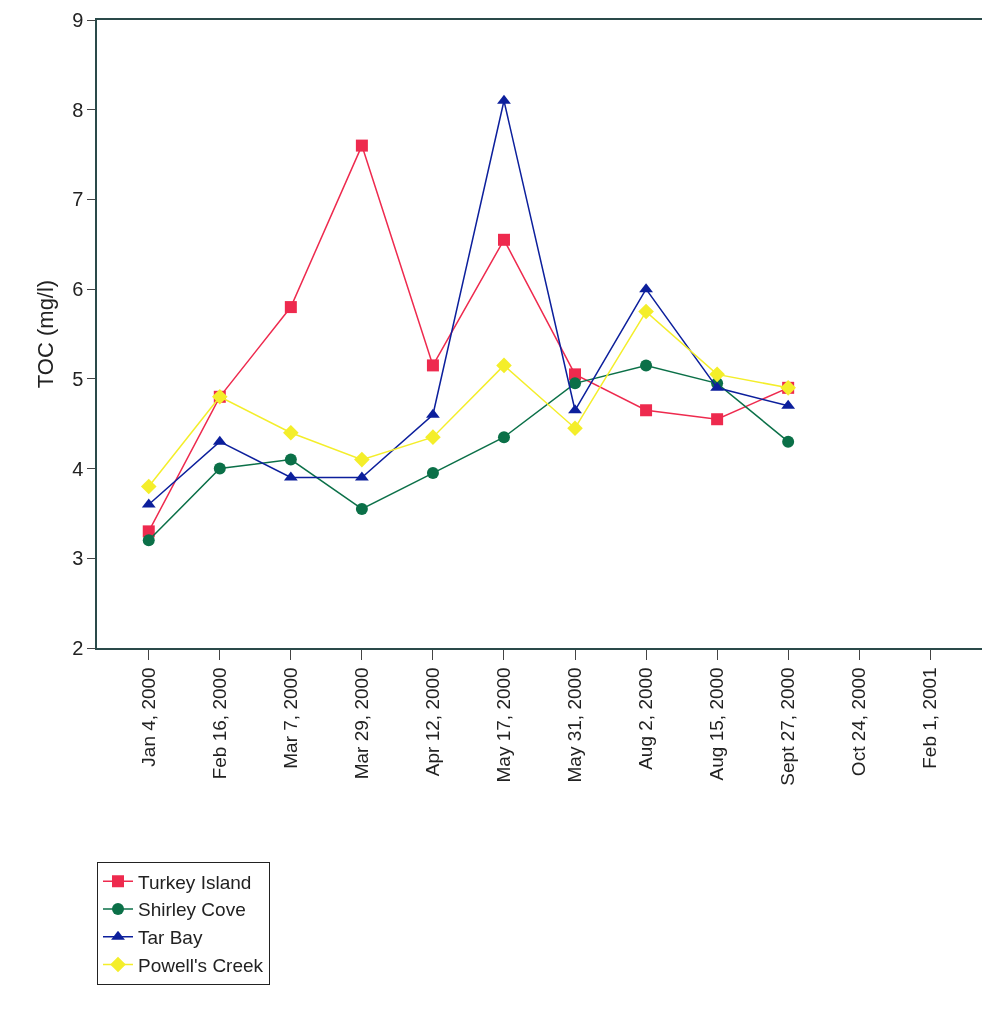 The width and height of the screenshot is (982, 1018). What do you see at coordinates (930, 718) in the screenshot?
I see `x-tick-label: Feb 1, 2001` at bounding box center [930, 718].